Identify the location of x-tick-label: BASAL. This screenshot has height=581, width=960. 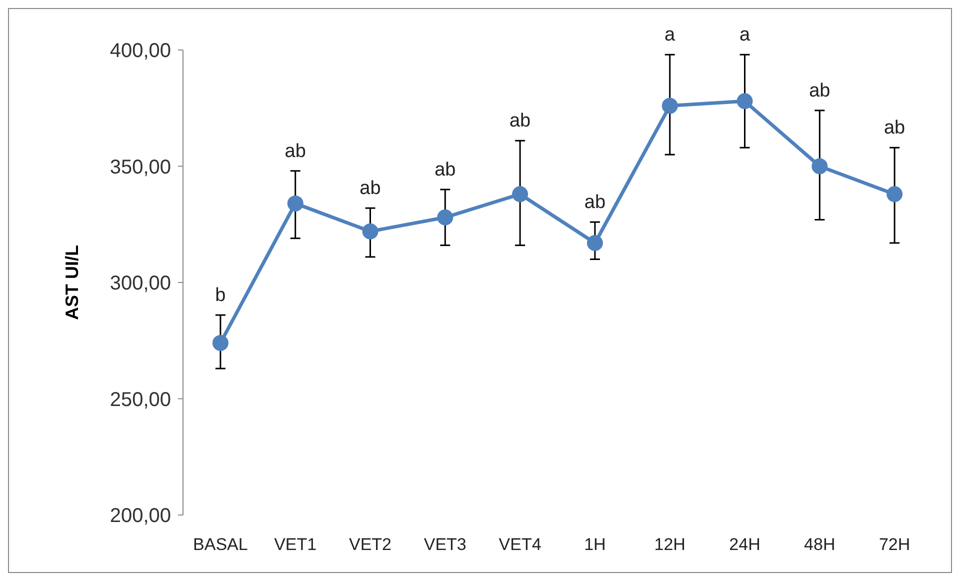
(220, 544).